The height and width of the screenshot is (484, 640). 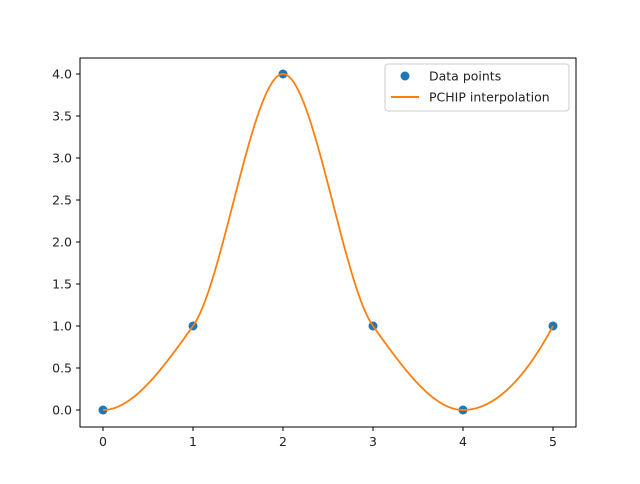 What do you see at coordinates (283, 441) in the screenshot?
I see `x-tick-label: 2` at bounding box center [283, 441].